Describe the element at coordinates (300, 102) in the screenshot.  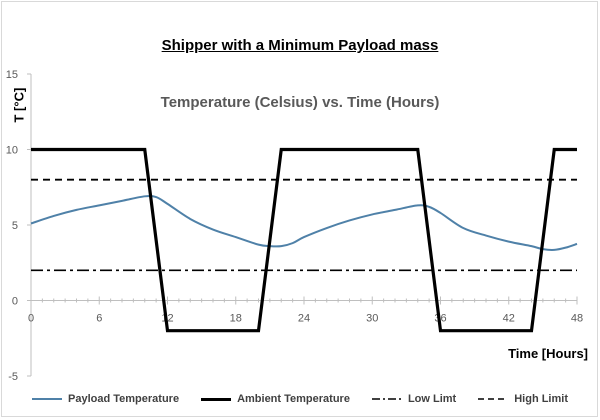
I see `chart-subtitle: Temperature (Celsius) vs. Time (Hours)` at that location.